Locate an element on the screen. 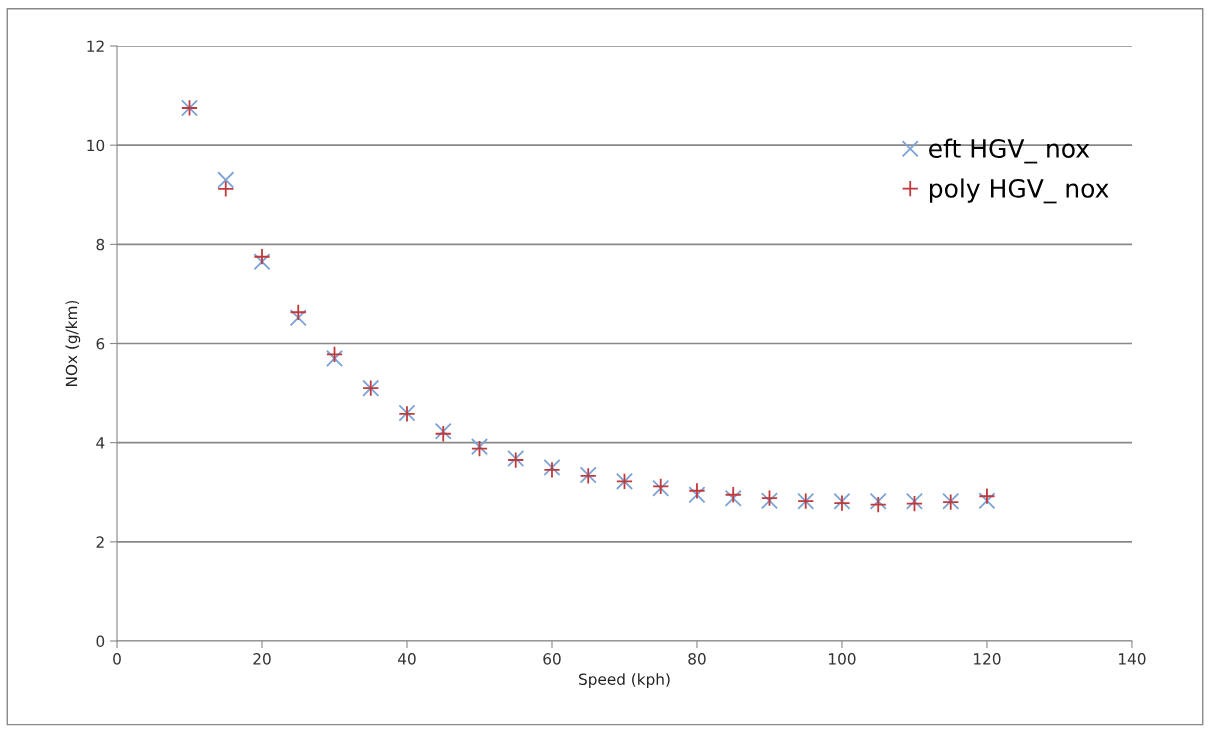 Image resolution: width=1210 pixels, height=729 pixels. legend-label: poly HGV_ nox is located at coordinates (1019, 191).